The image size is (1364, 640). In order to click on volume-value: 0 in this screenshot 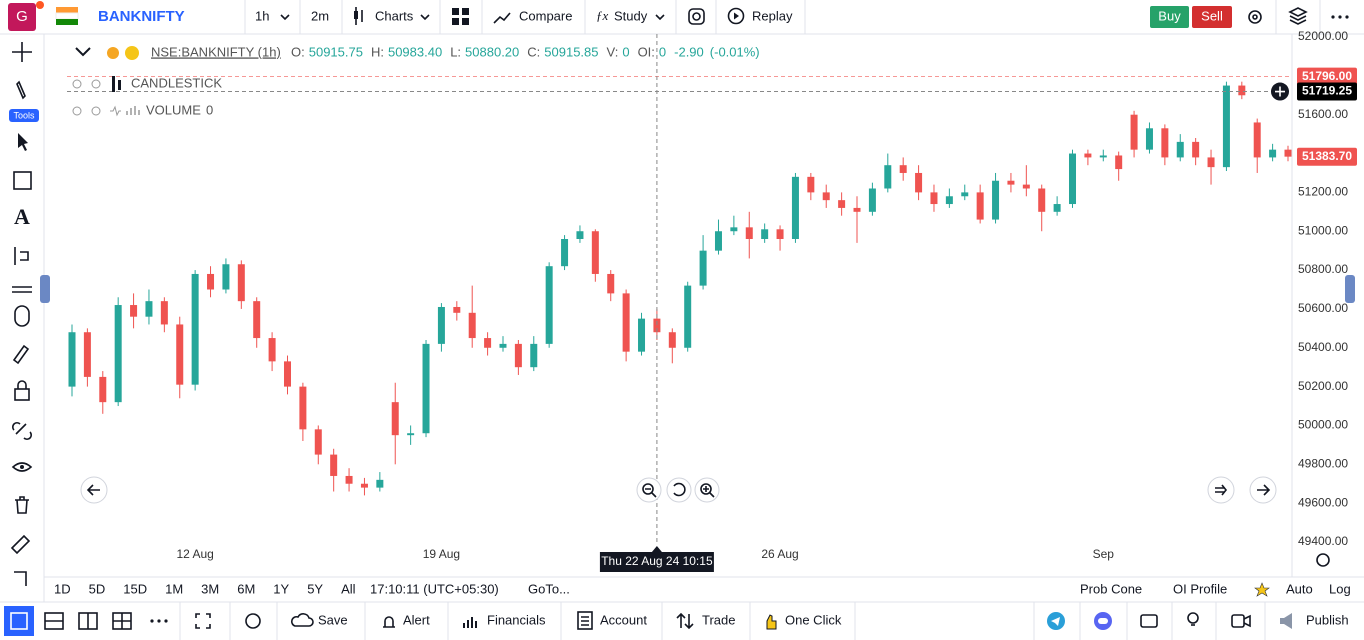, I will do `click(209, 109)`.